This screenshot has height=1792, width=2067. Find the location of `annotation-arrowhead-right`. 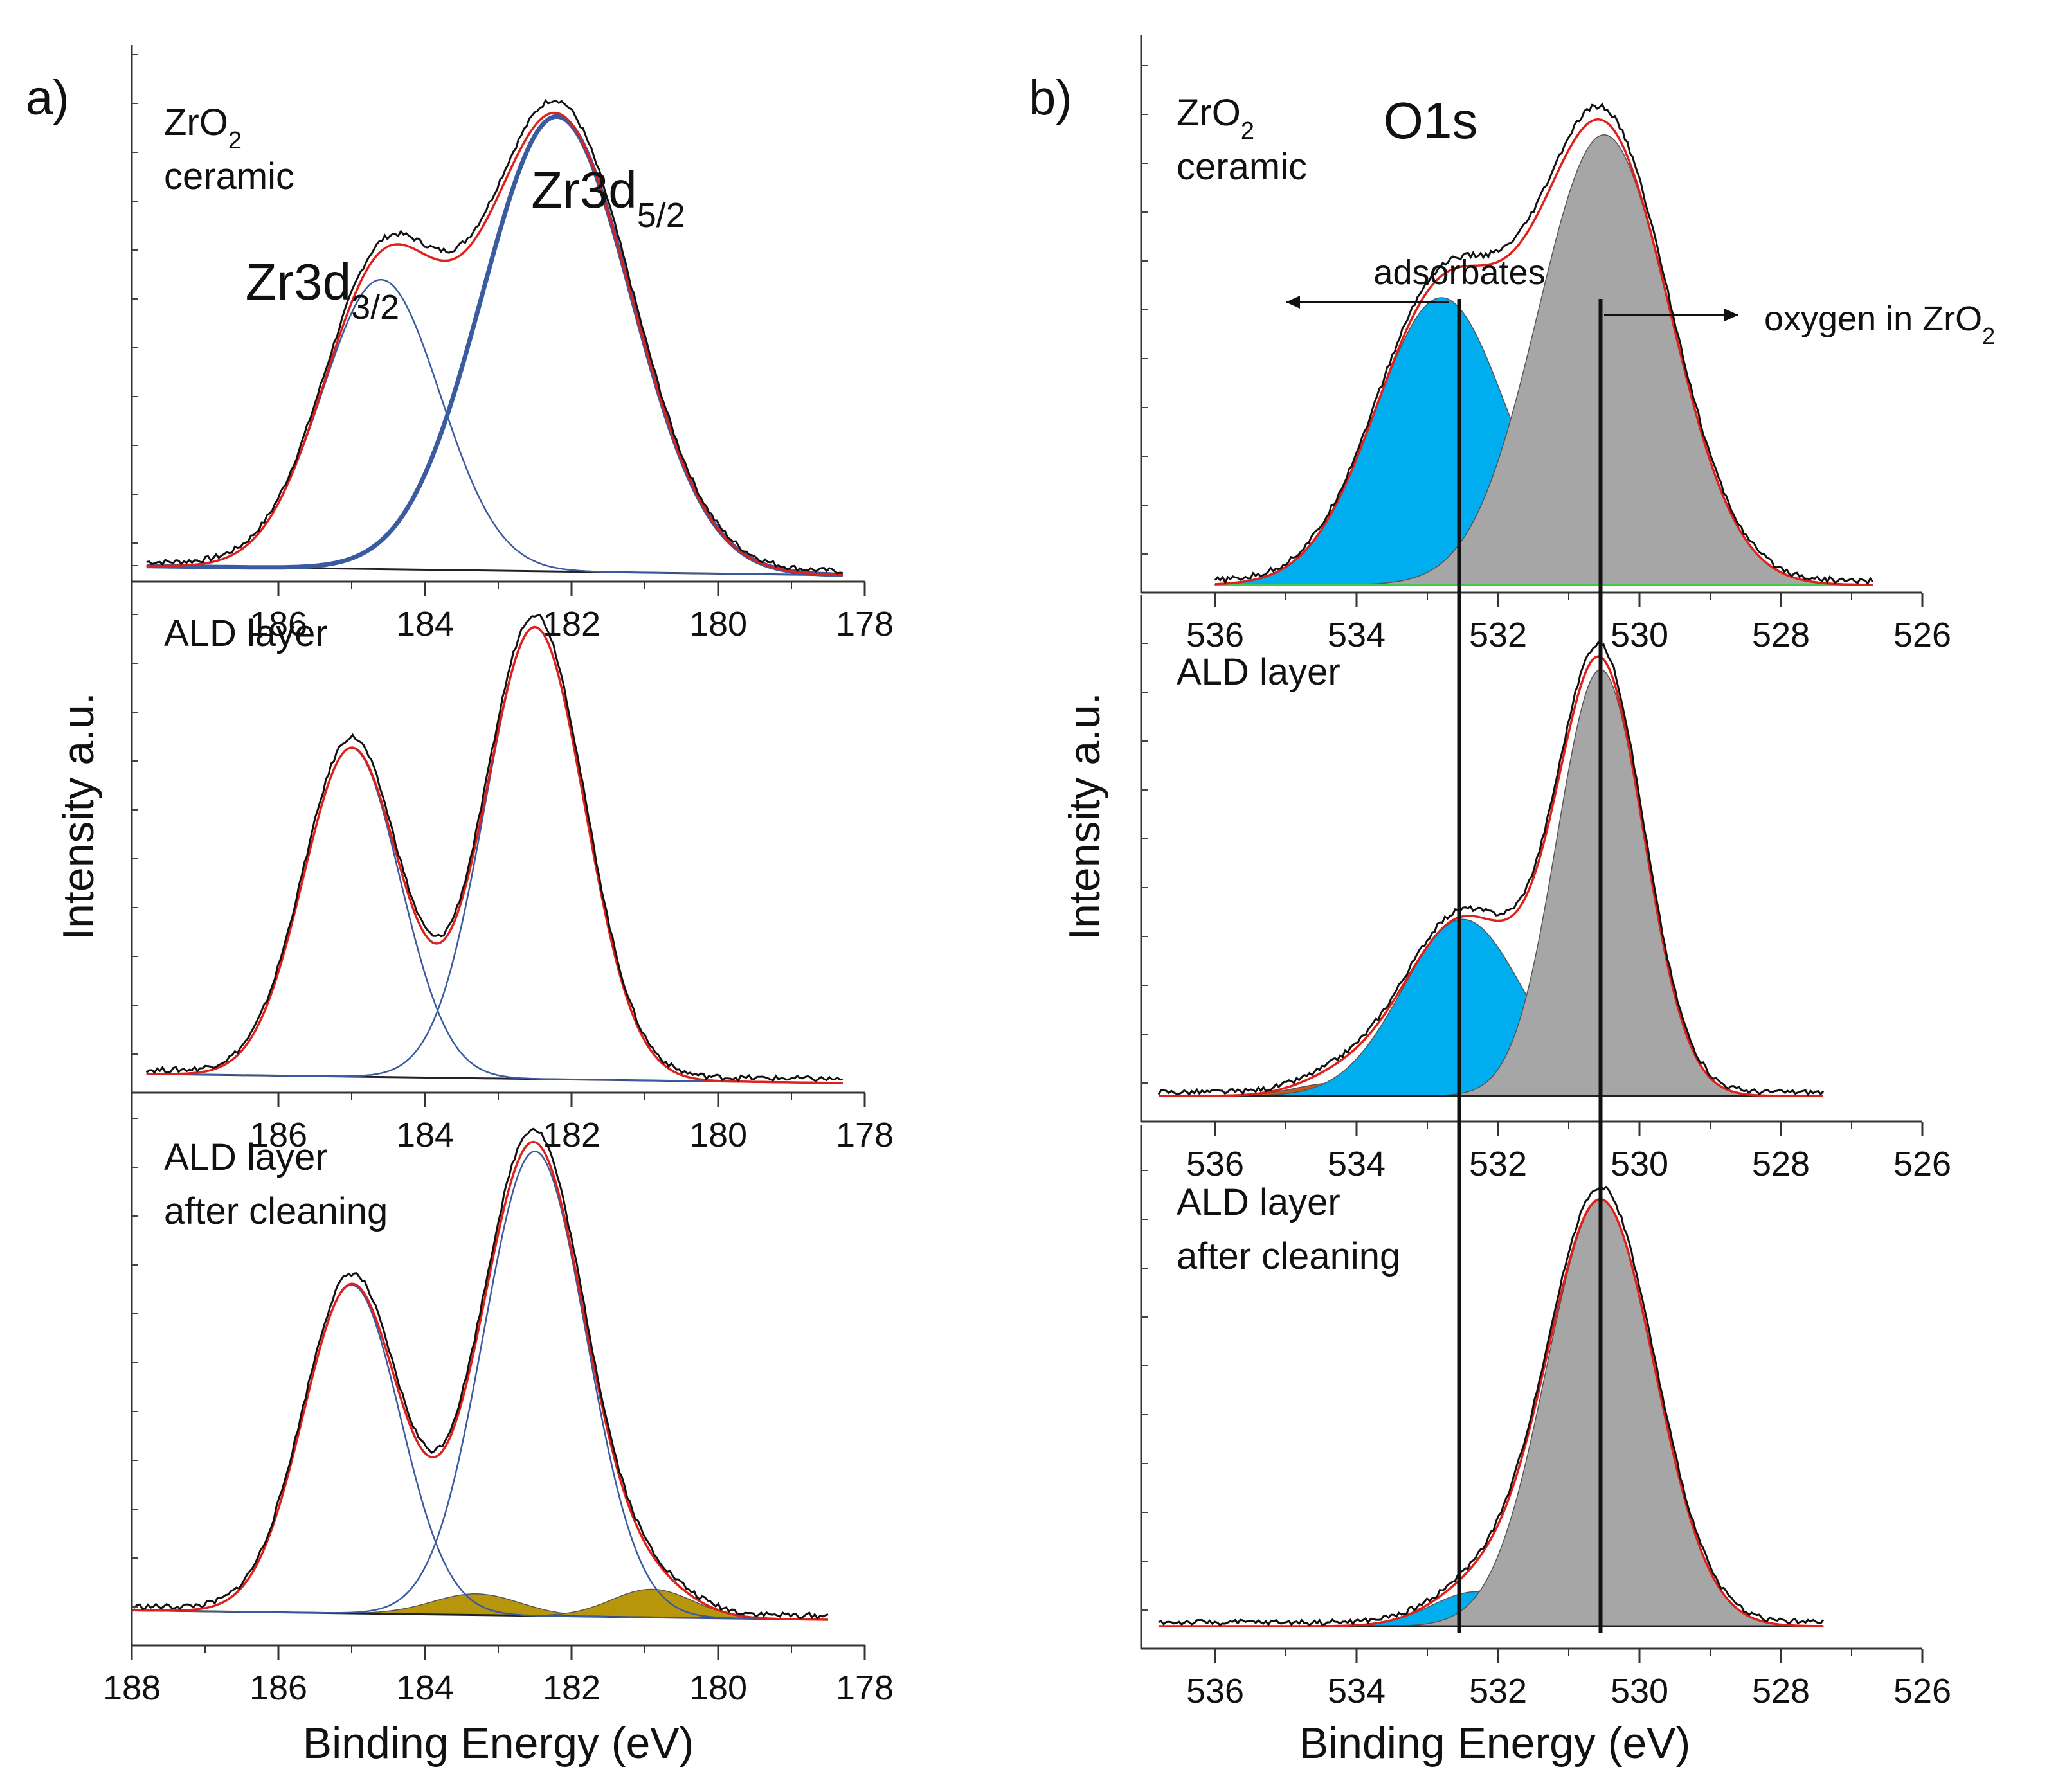

annotation-arrowhead-right is located at coordinates (1731, 315).